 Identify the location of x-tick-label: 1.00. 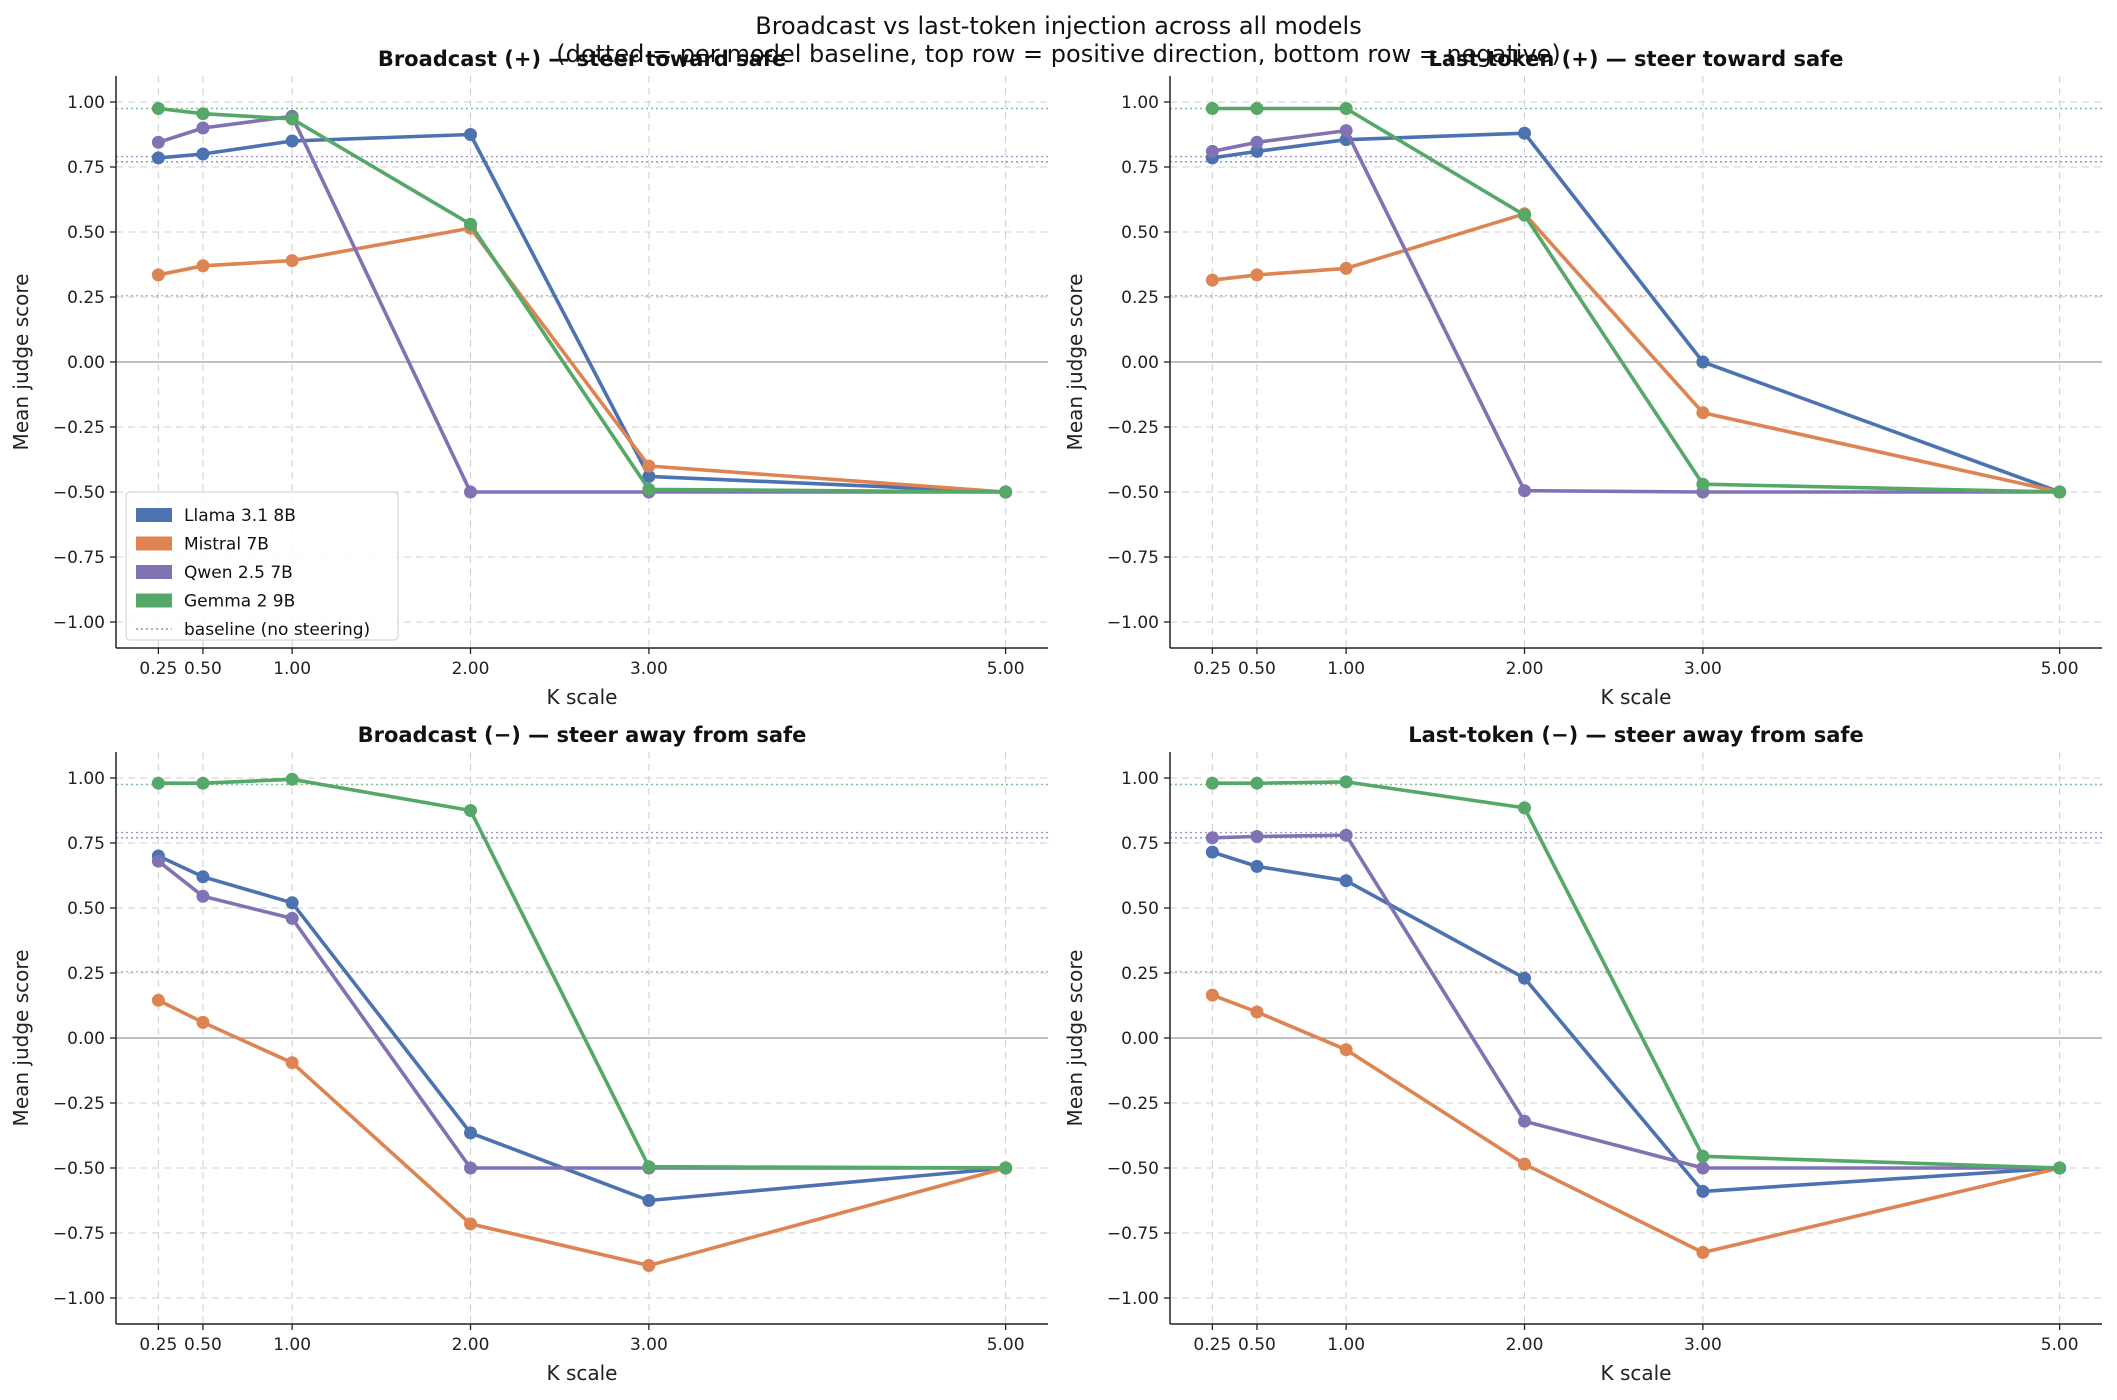
(292, 1345).